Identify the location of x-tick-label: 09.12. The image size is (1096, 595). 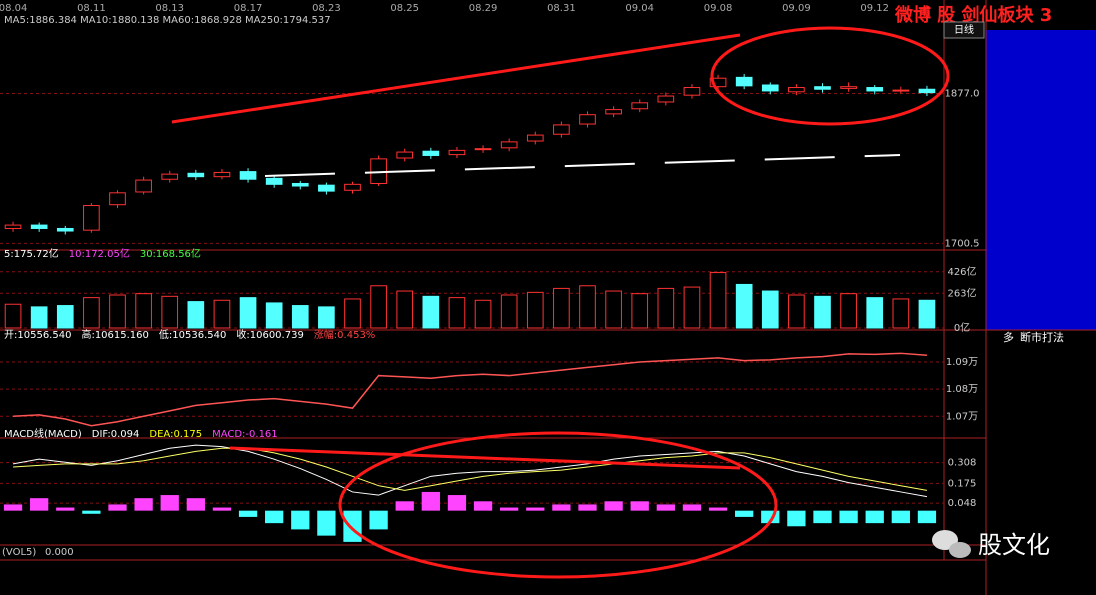
(874, 8).